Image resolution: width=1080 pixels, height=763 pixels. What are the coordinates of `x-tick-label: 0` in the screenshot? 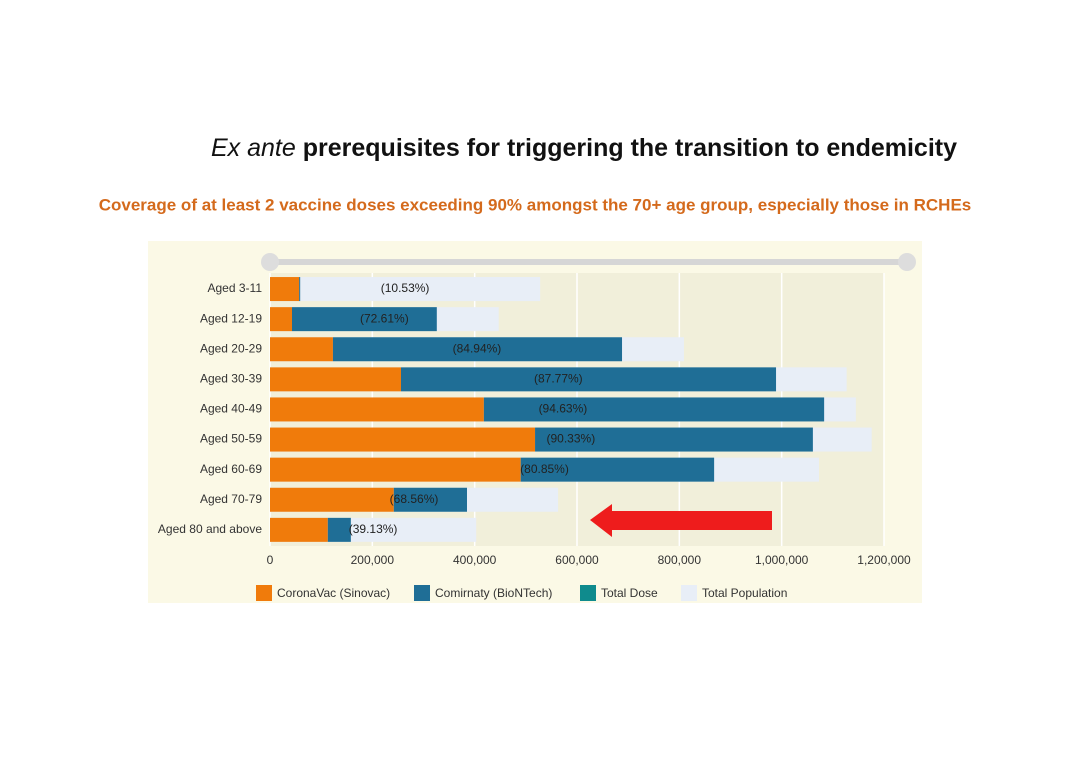 It's located at (270, 560).